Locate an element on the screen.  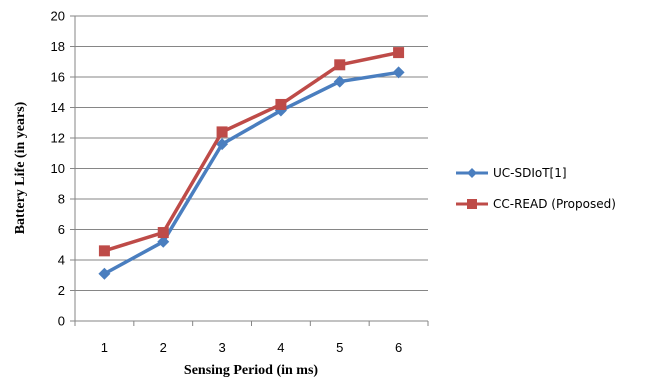
y-axis-label: Battery Life (in years) is located at coordinates (20, 167).